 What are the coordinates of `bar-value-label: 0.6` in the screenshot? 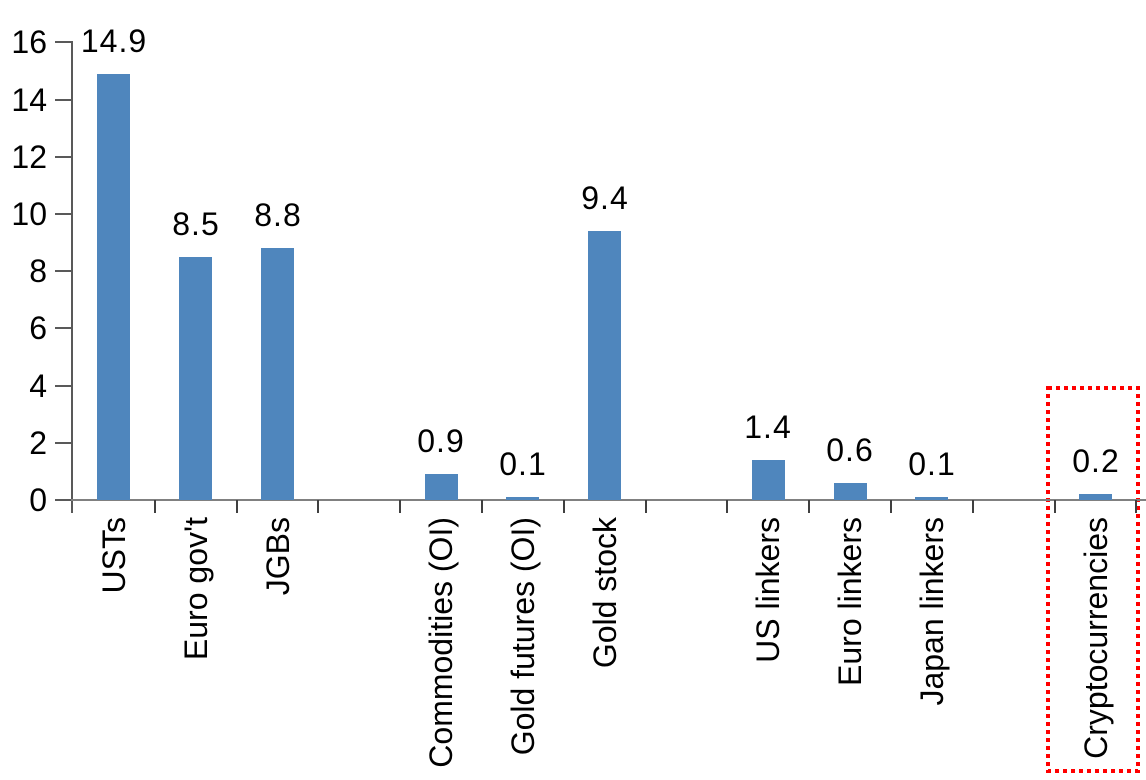 It's located at (850, 450).